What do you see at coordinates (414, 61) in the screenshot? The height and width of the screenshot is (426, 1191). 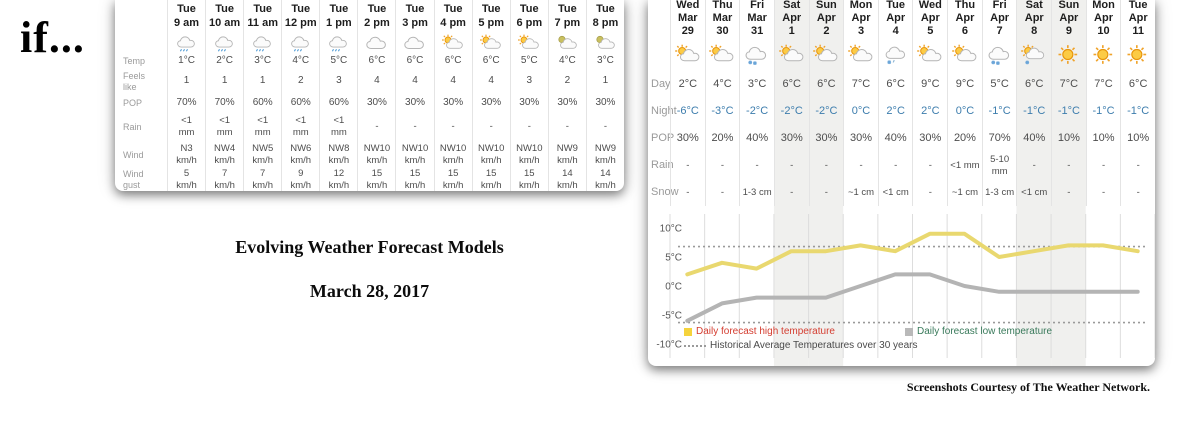 I see `temp-cell: 6°C` at bounding box center [414, 61].